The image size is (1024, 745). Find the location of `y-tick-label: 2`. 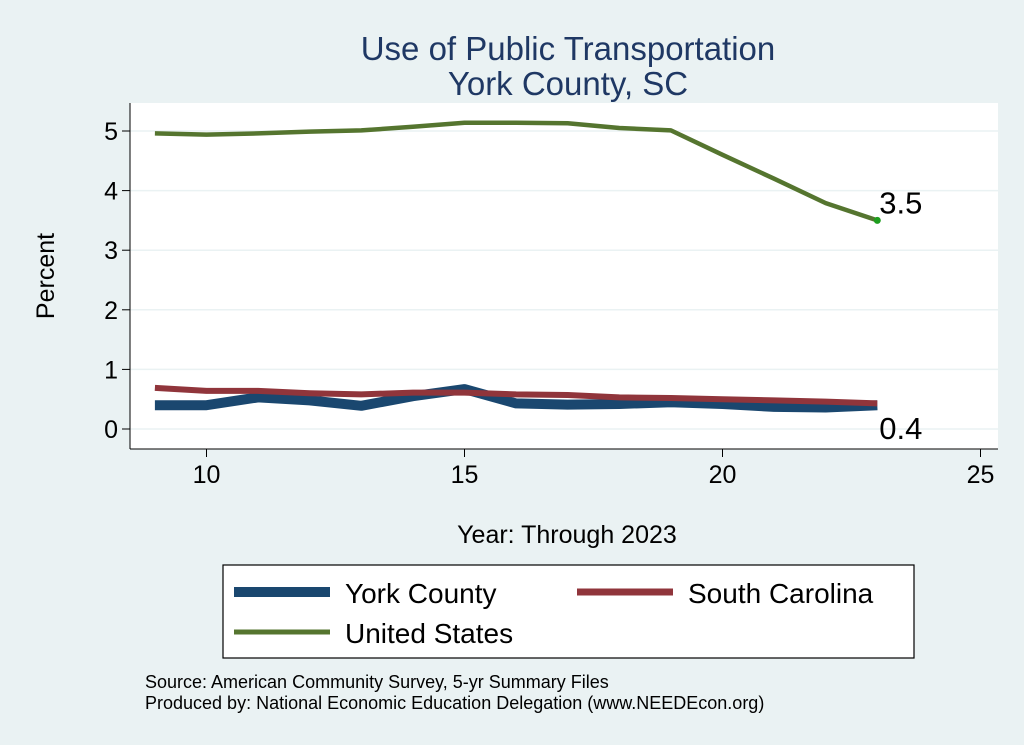

y-tick-label: 2 is located at coordinates (111, 311).